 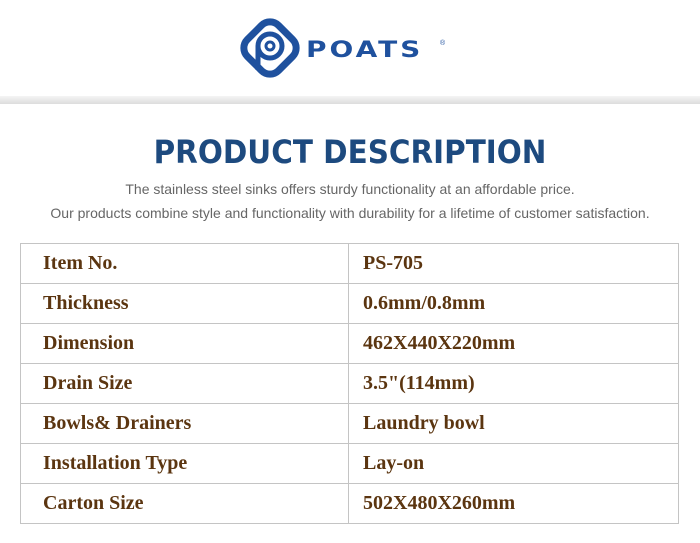 I want to click on brand-name: POATS, so click(x=365, y=49).